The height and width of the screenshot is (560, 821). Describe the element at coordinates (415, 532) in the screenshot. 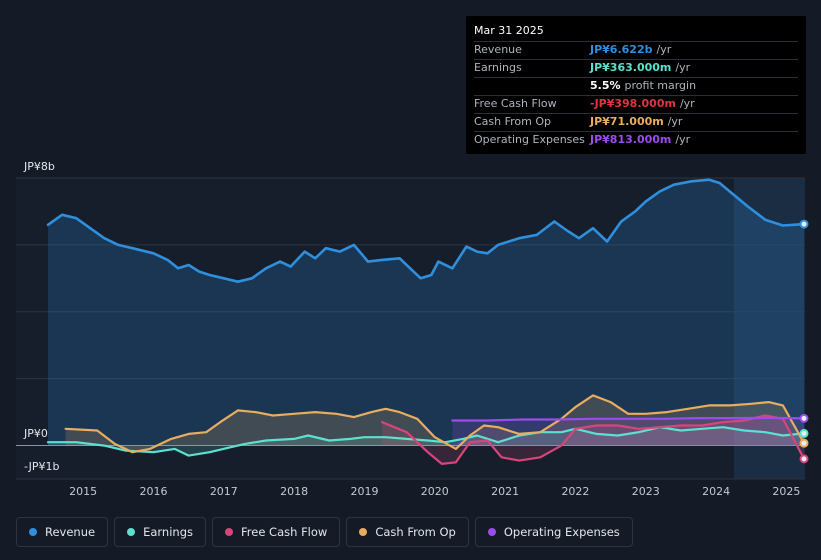

I see `legend-label: Cash From Op` at that location.